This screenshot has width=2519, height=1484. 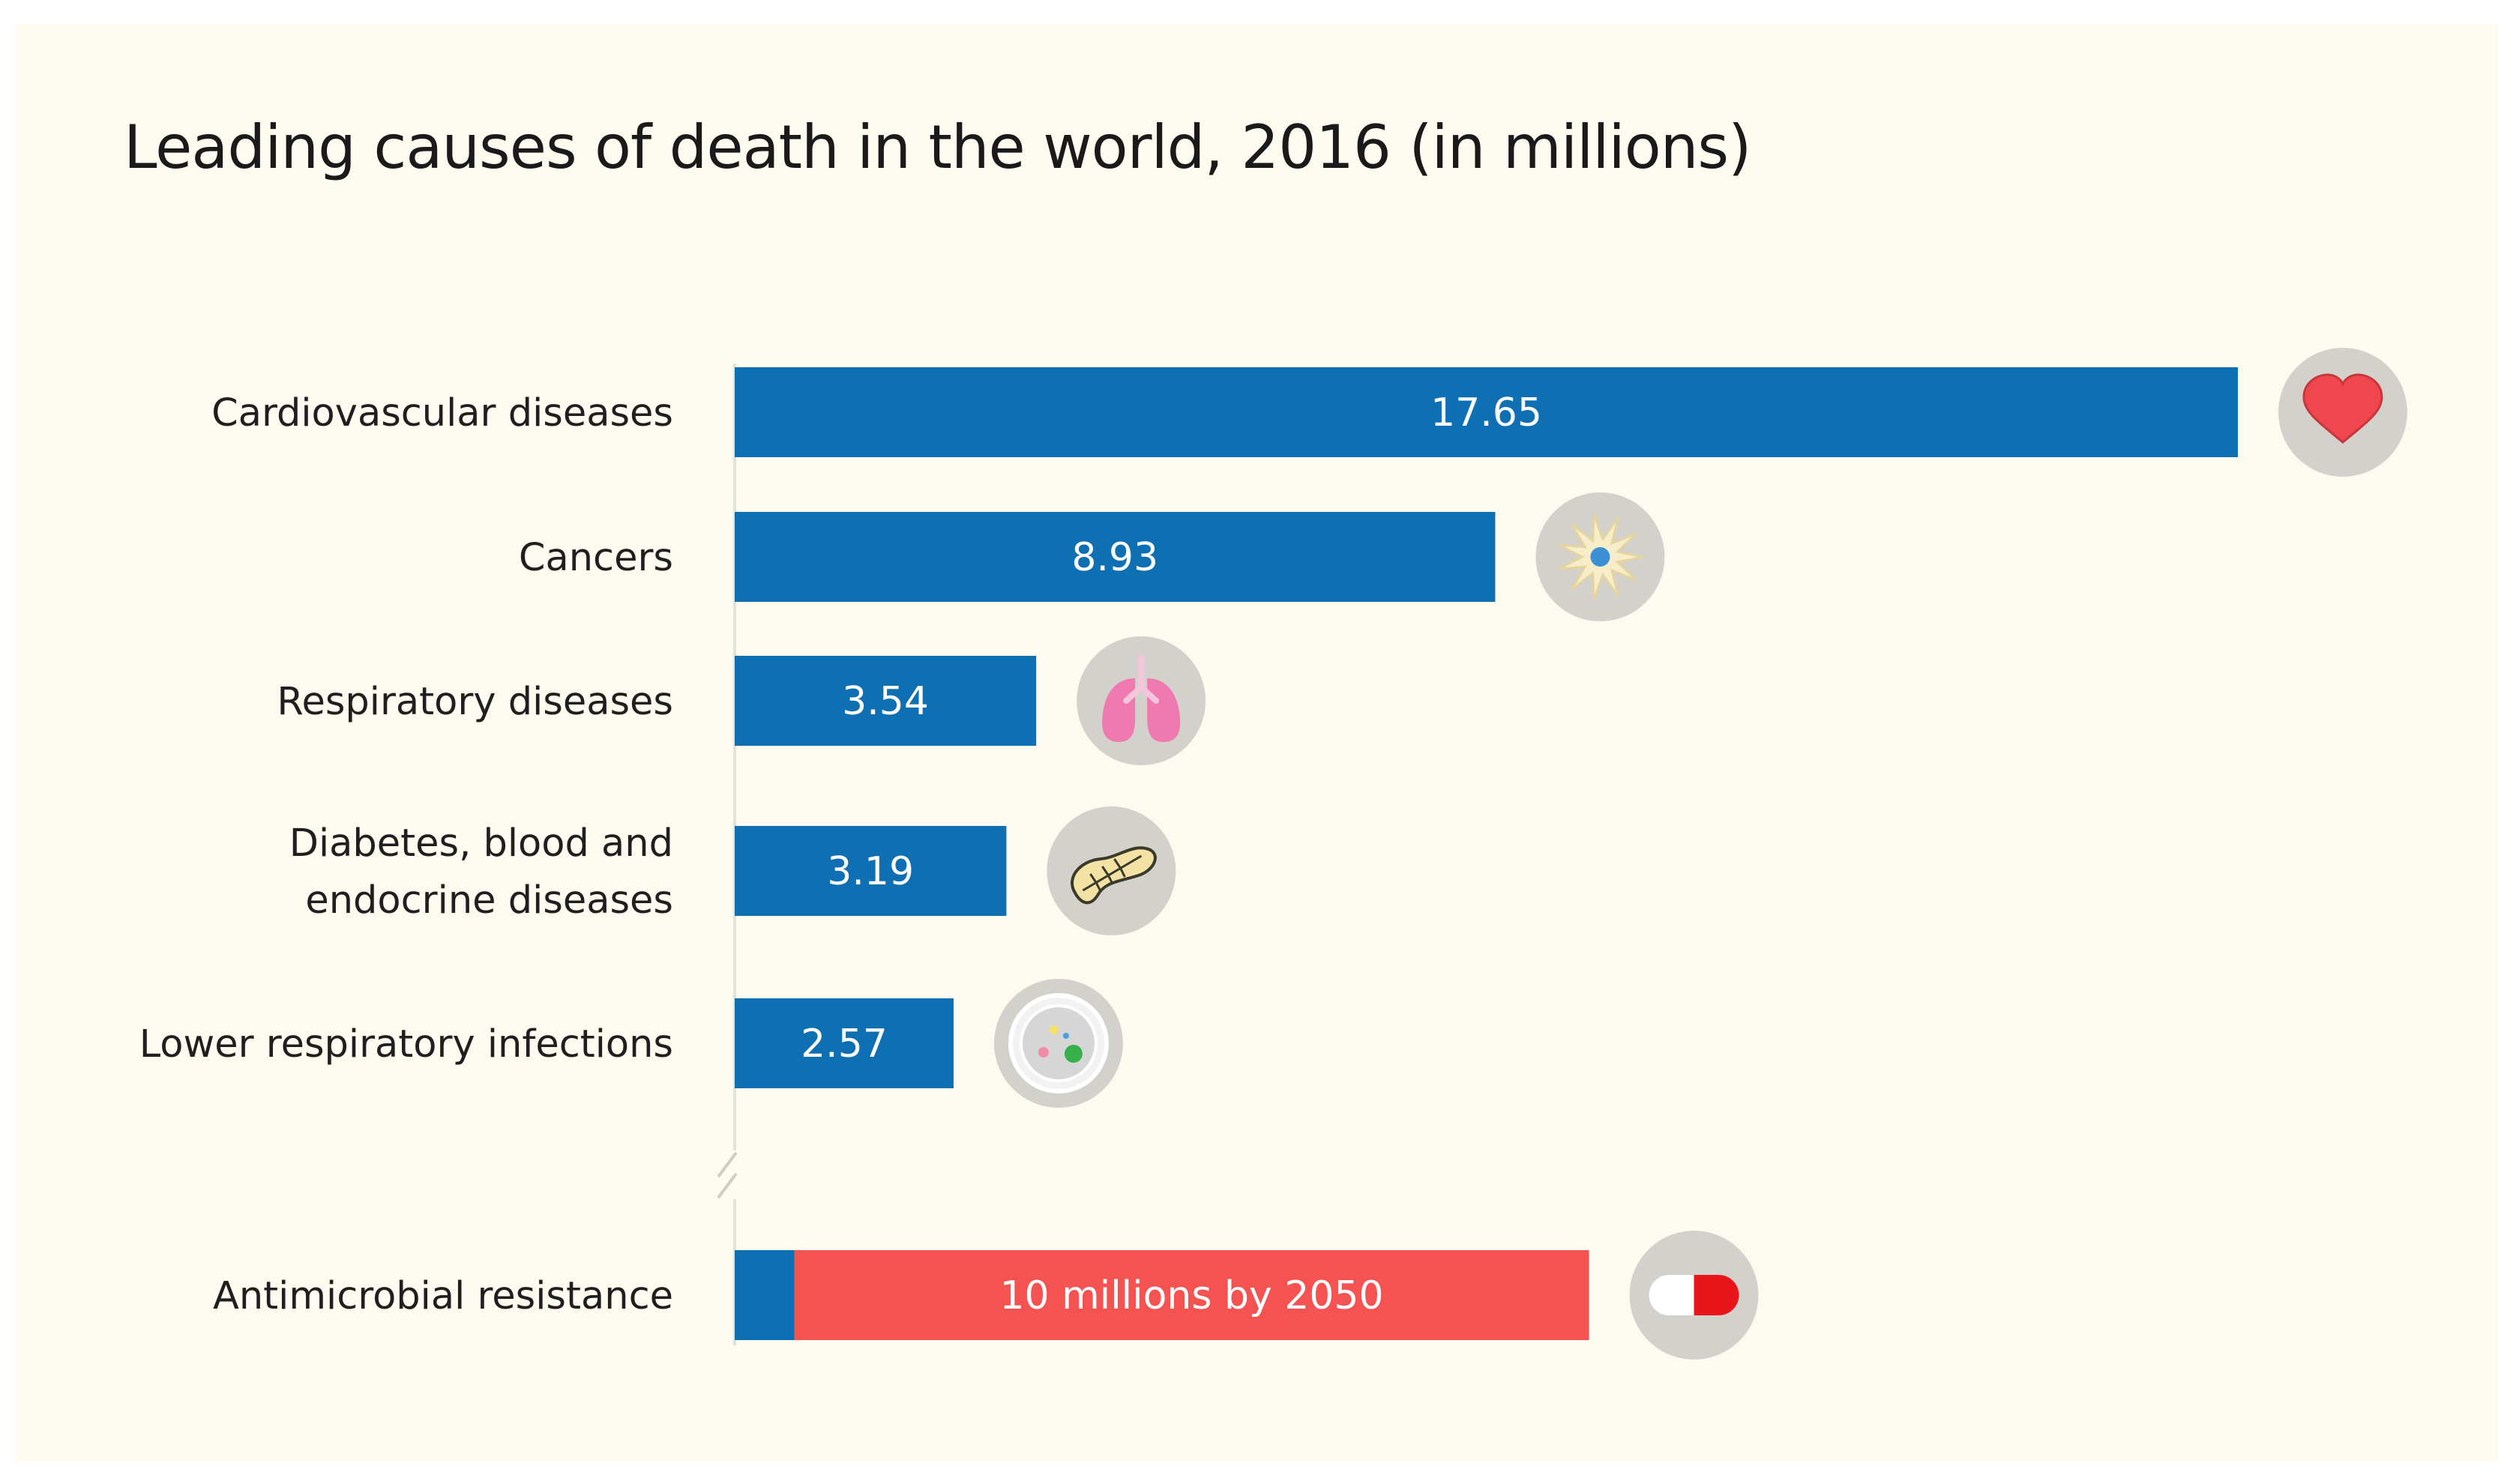 I want to click on value-label: 3.54, so click(x=885, y=702).